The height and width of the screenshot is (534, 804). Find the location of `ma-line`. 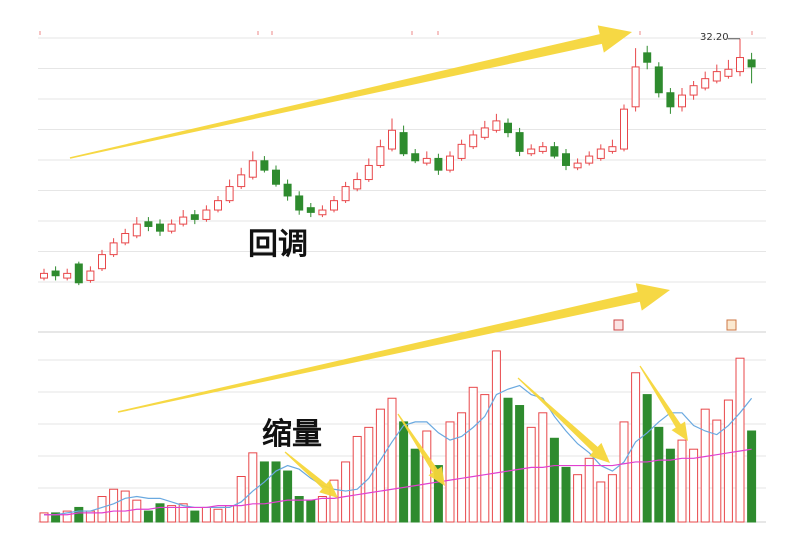

ma-line is located at coordinates (398, 482).